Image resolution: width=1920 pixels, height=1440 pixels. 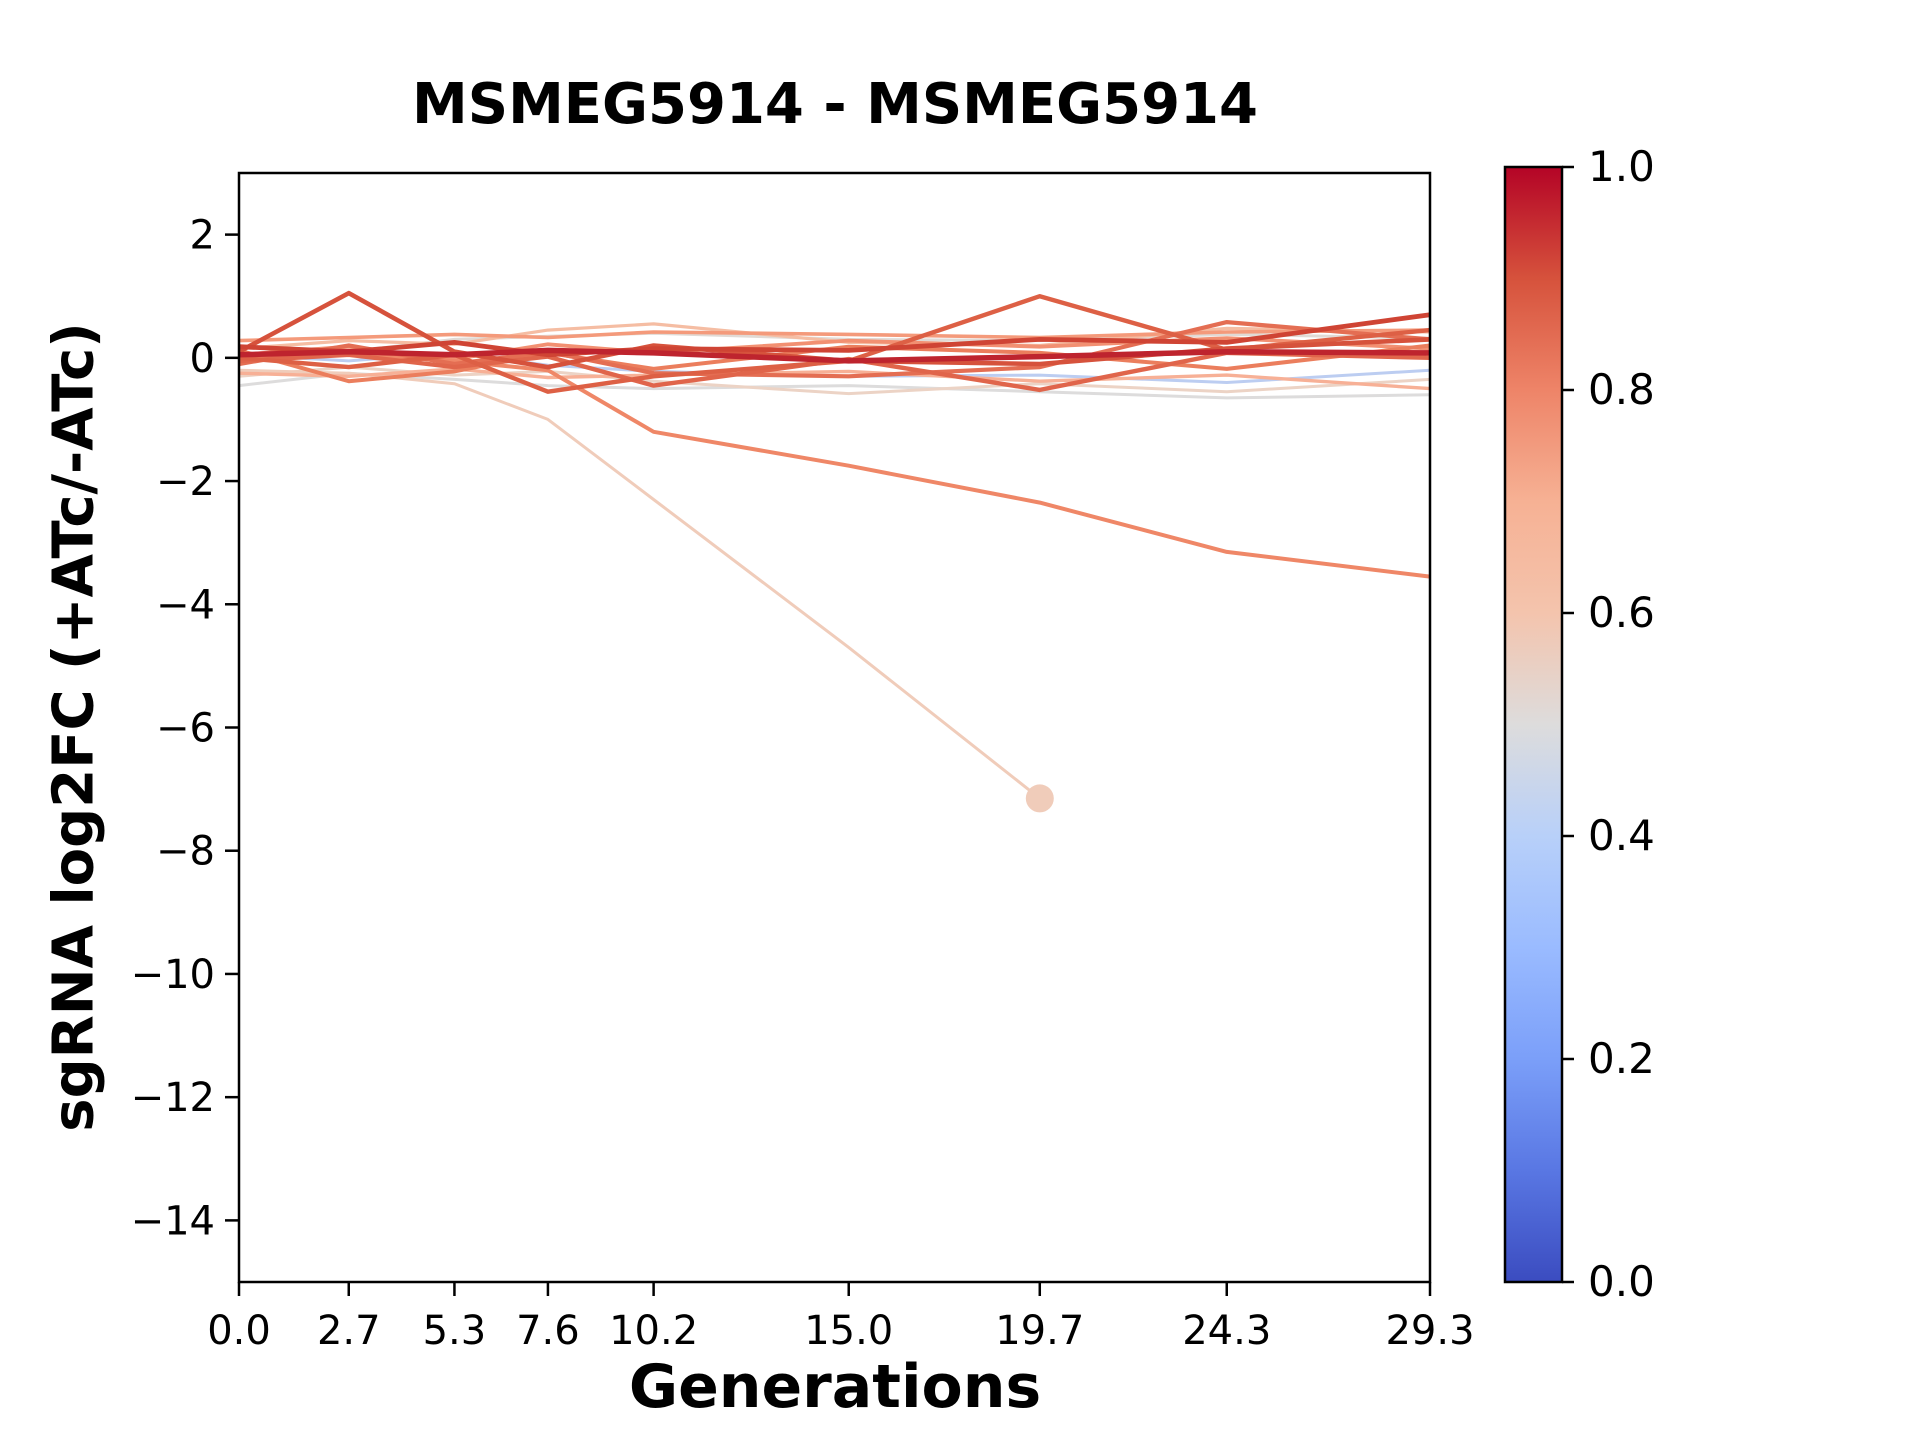 I want to click on colorbar-tick-label: 0.2, so click(x=1621, y=1058).